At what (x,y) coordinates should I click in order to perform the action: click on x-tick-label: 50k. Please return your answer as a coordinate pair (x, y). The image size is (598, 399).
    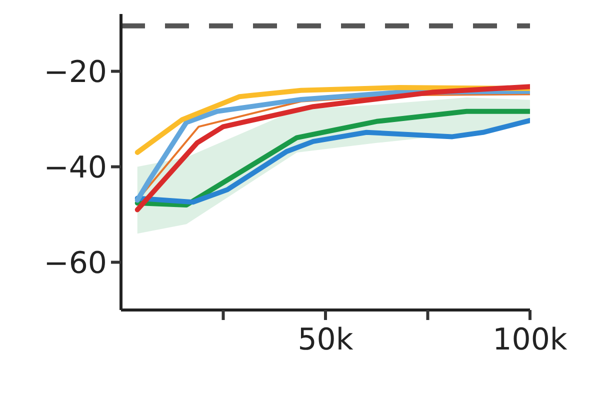
    Looking at the image, I should click on (326, 340).